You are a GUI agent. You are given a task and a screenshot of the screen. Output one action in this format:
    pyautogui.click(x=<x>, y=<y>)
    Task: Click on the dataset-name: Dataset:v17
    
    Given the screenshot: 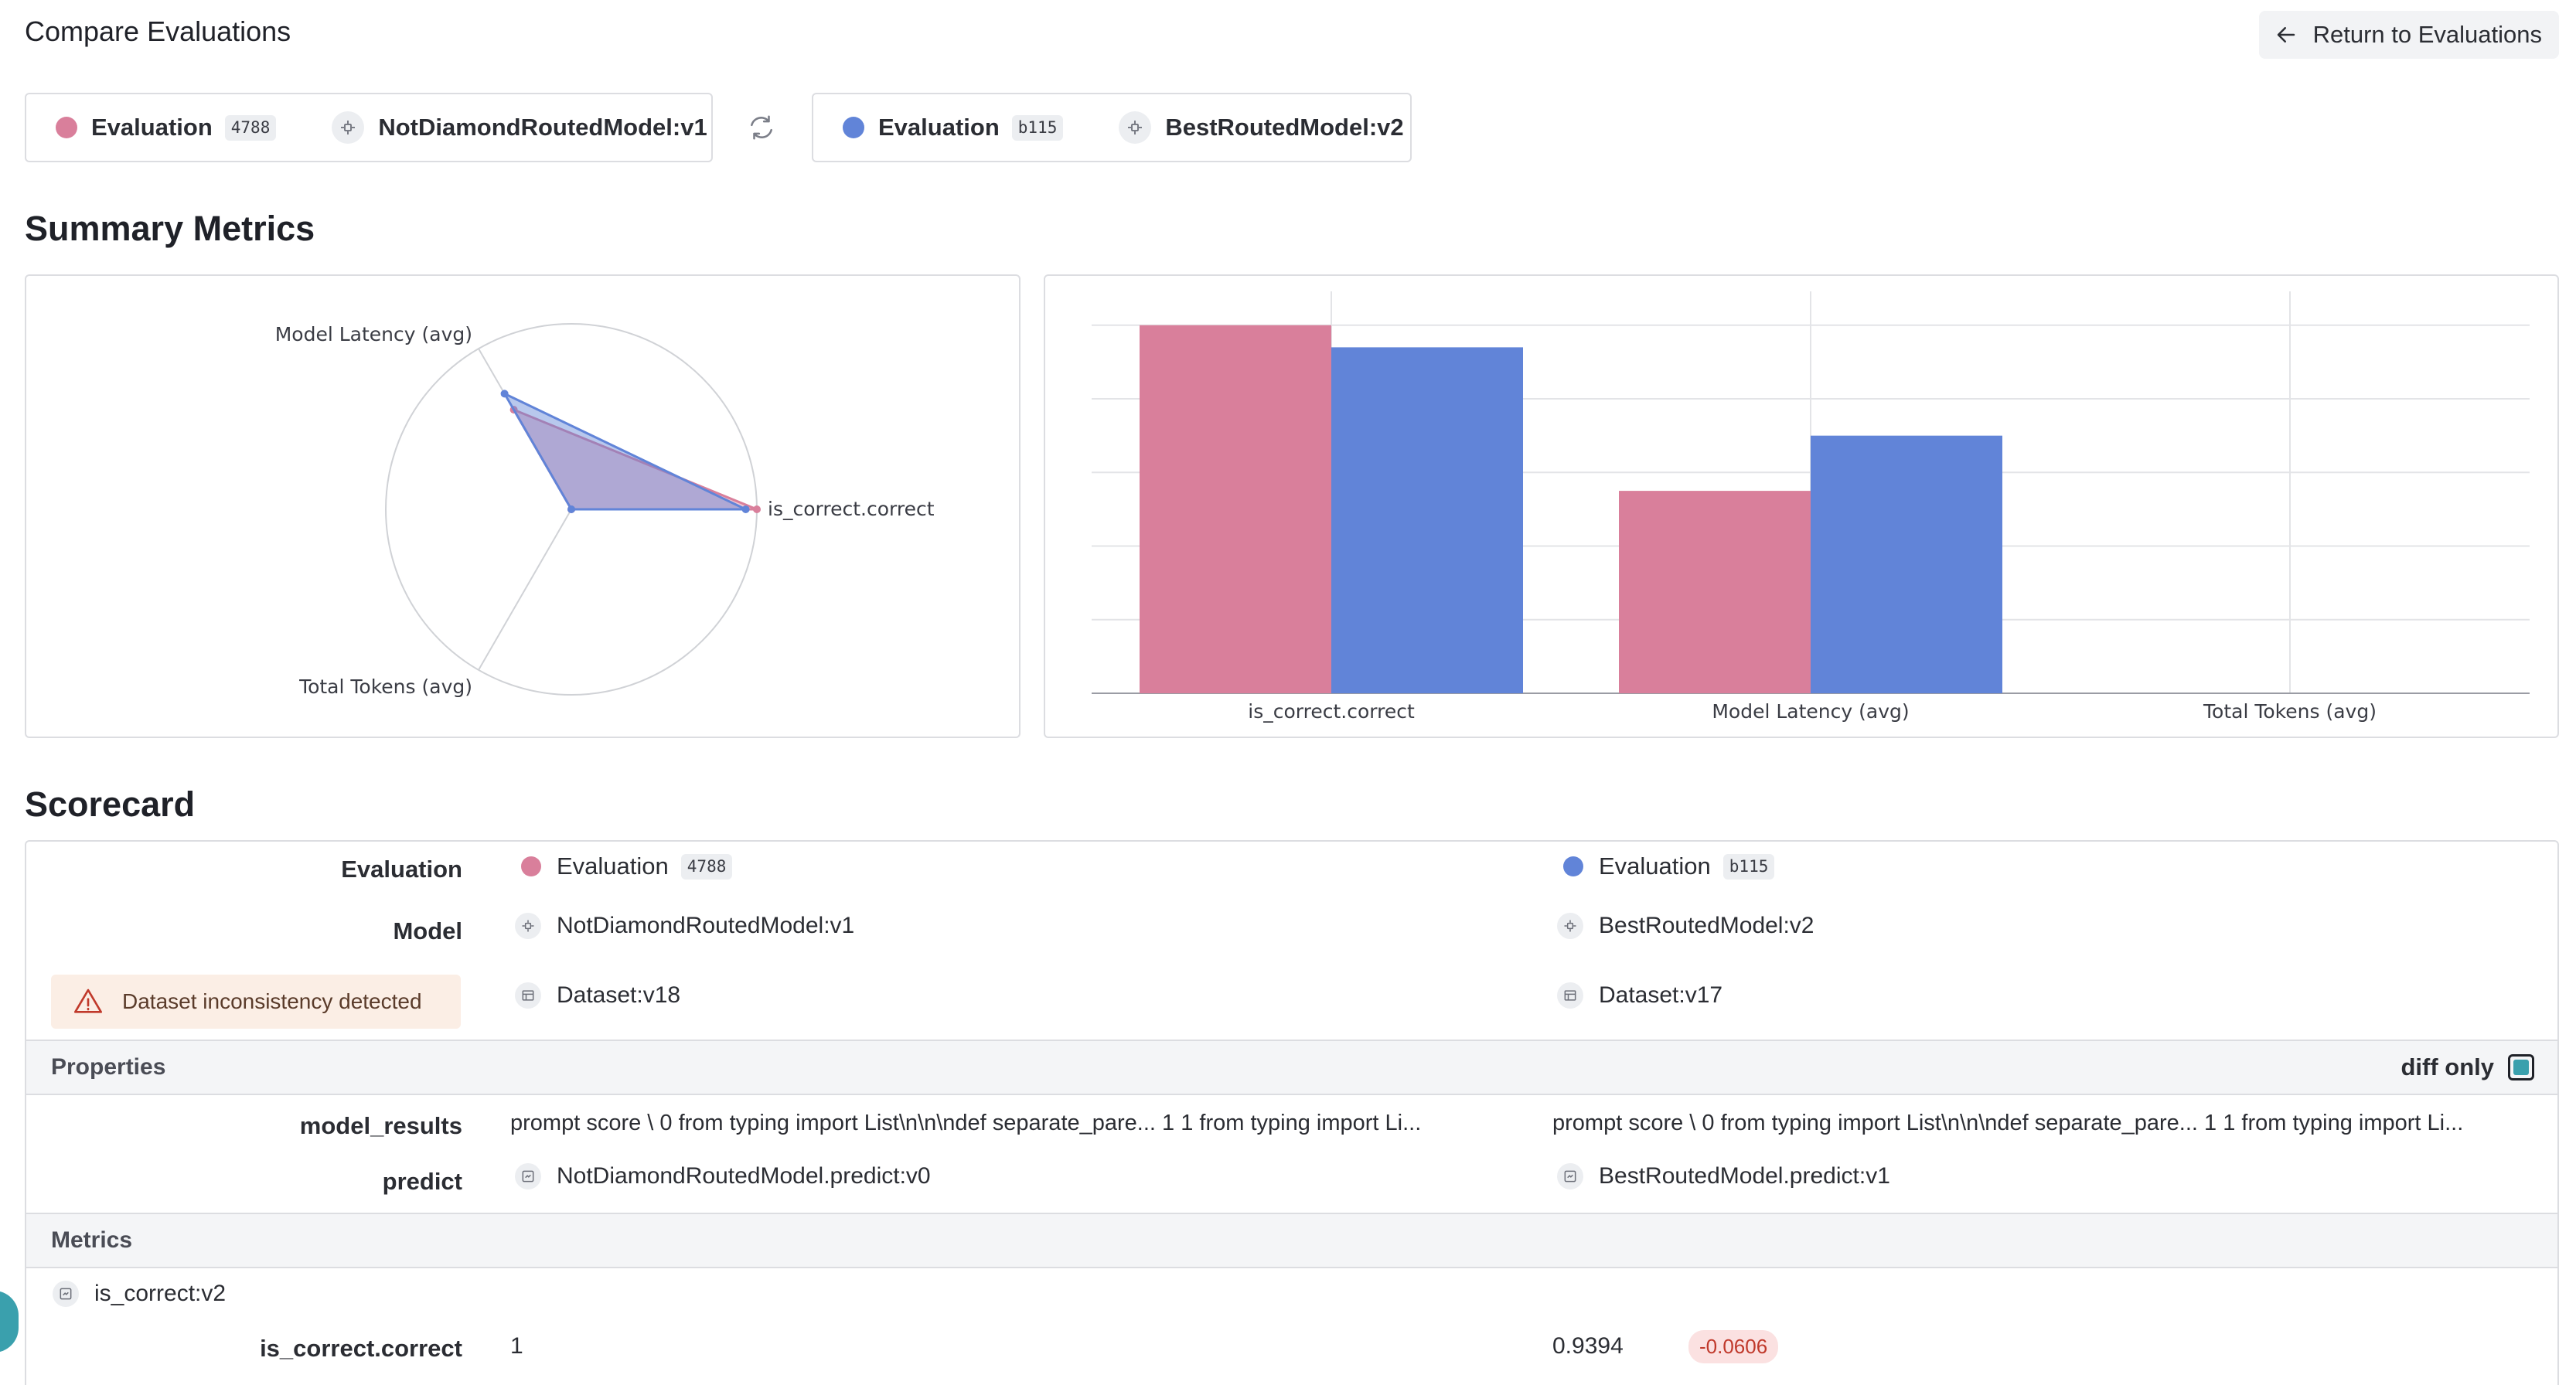 What is the action you would take?
    pyautogui.click(x=1661, y=995)
    